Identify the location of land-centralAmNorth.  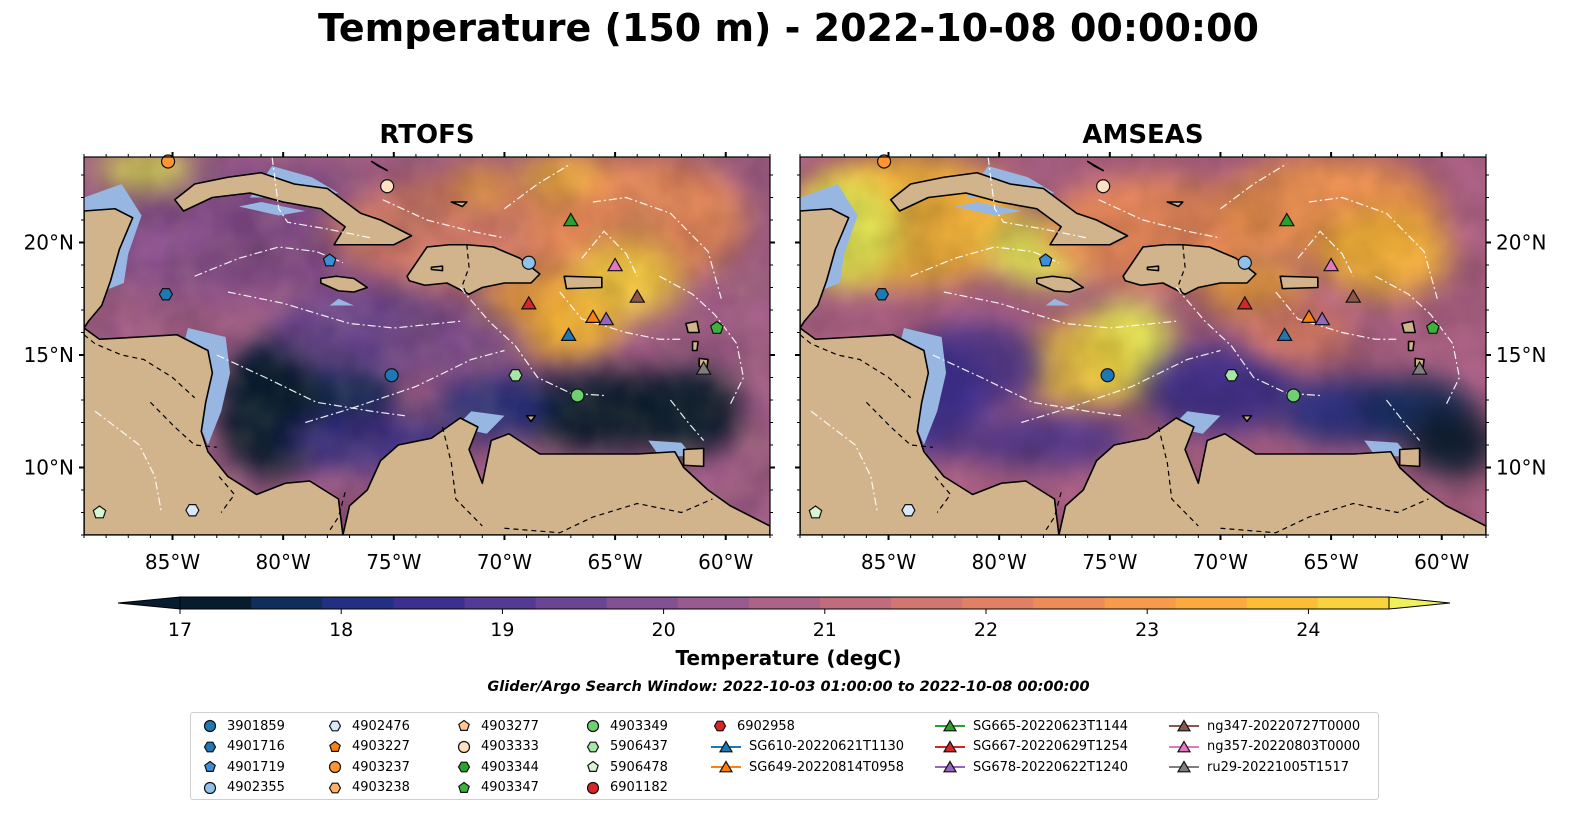
(214, 431).